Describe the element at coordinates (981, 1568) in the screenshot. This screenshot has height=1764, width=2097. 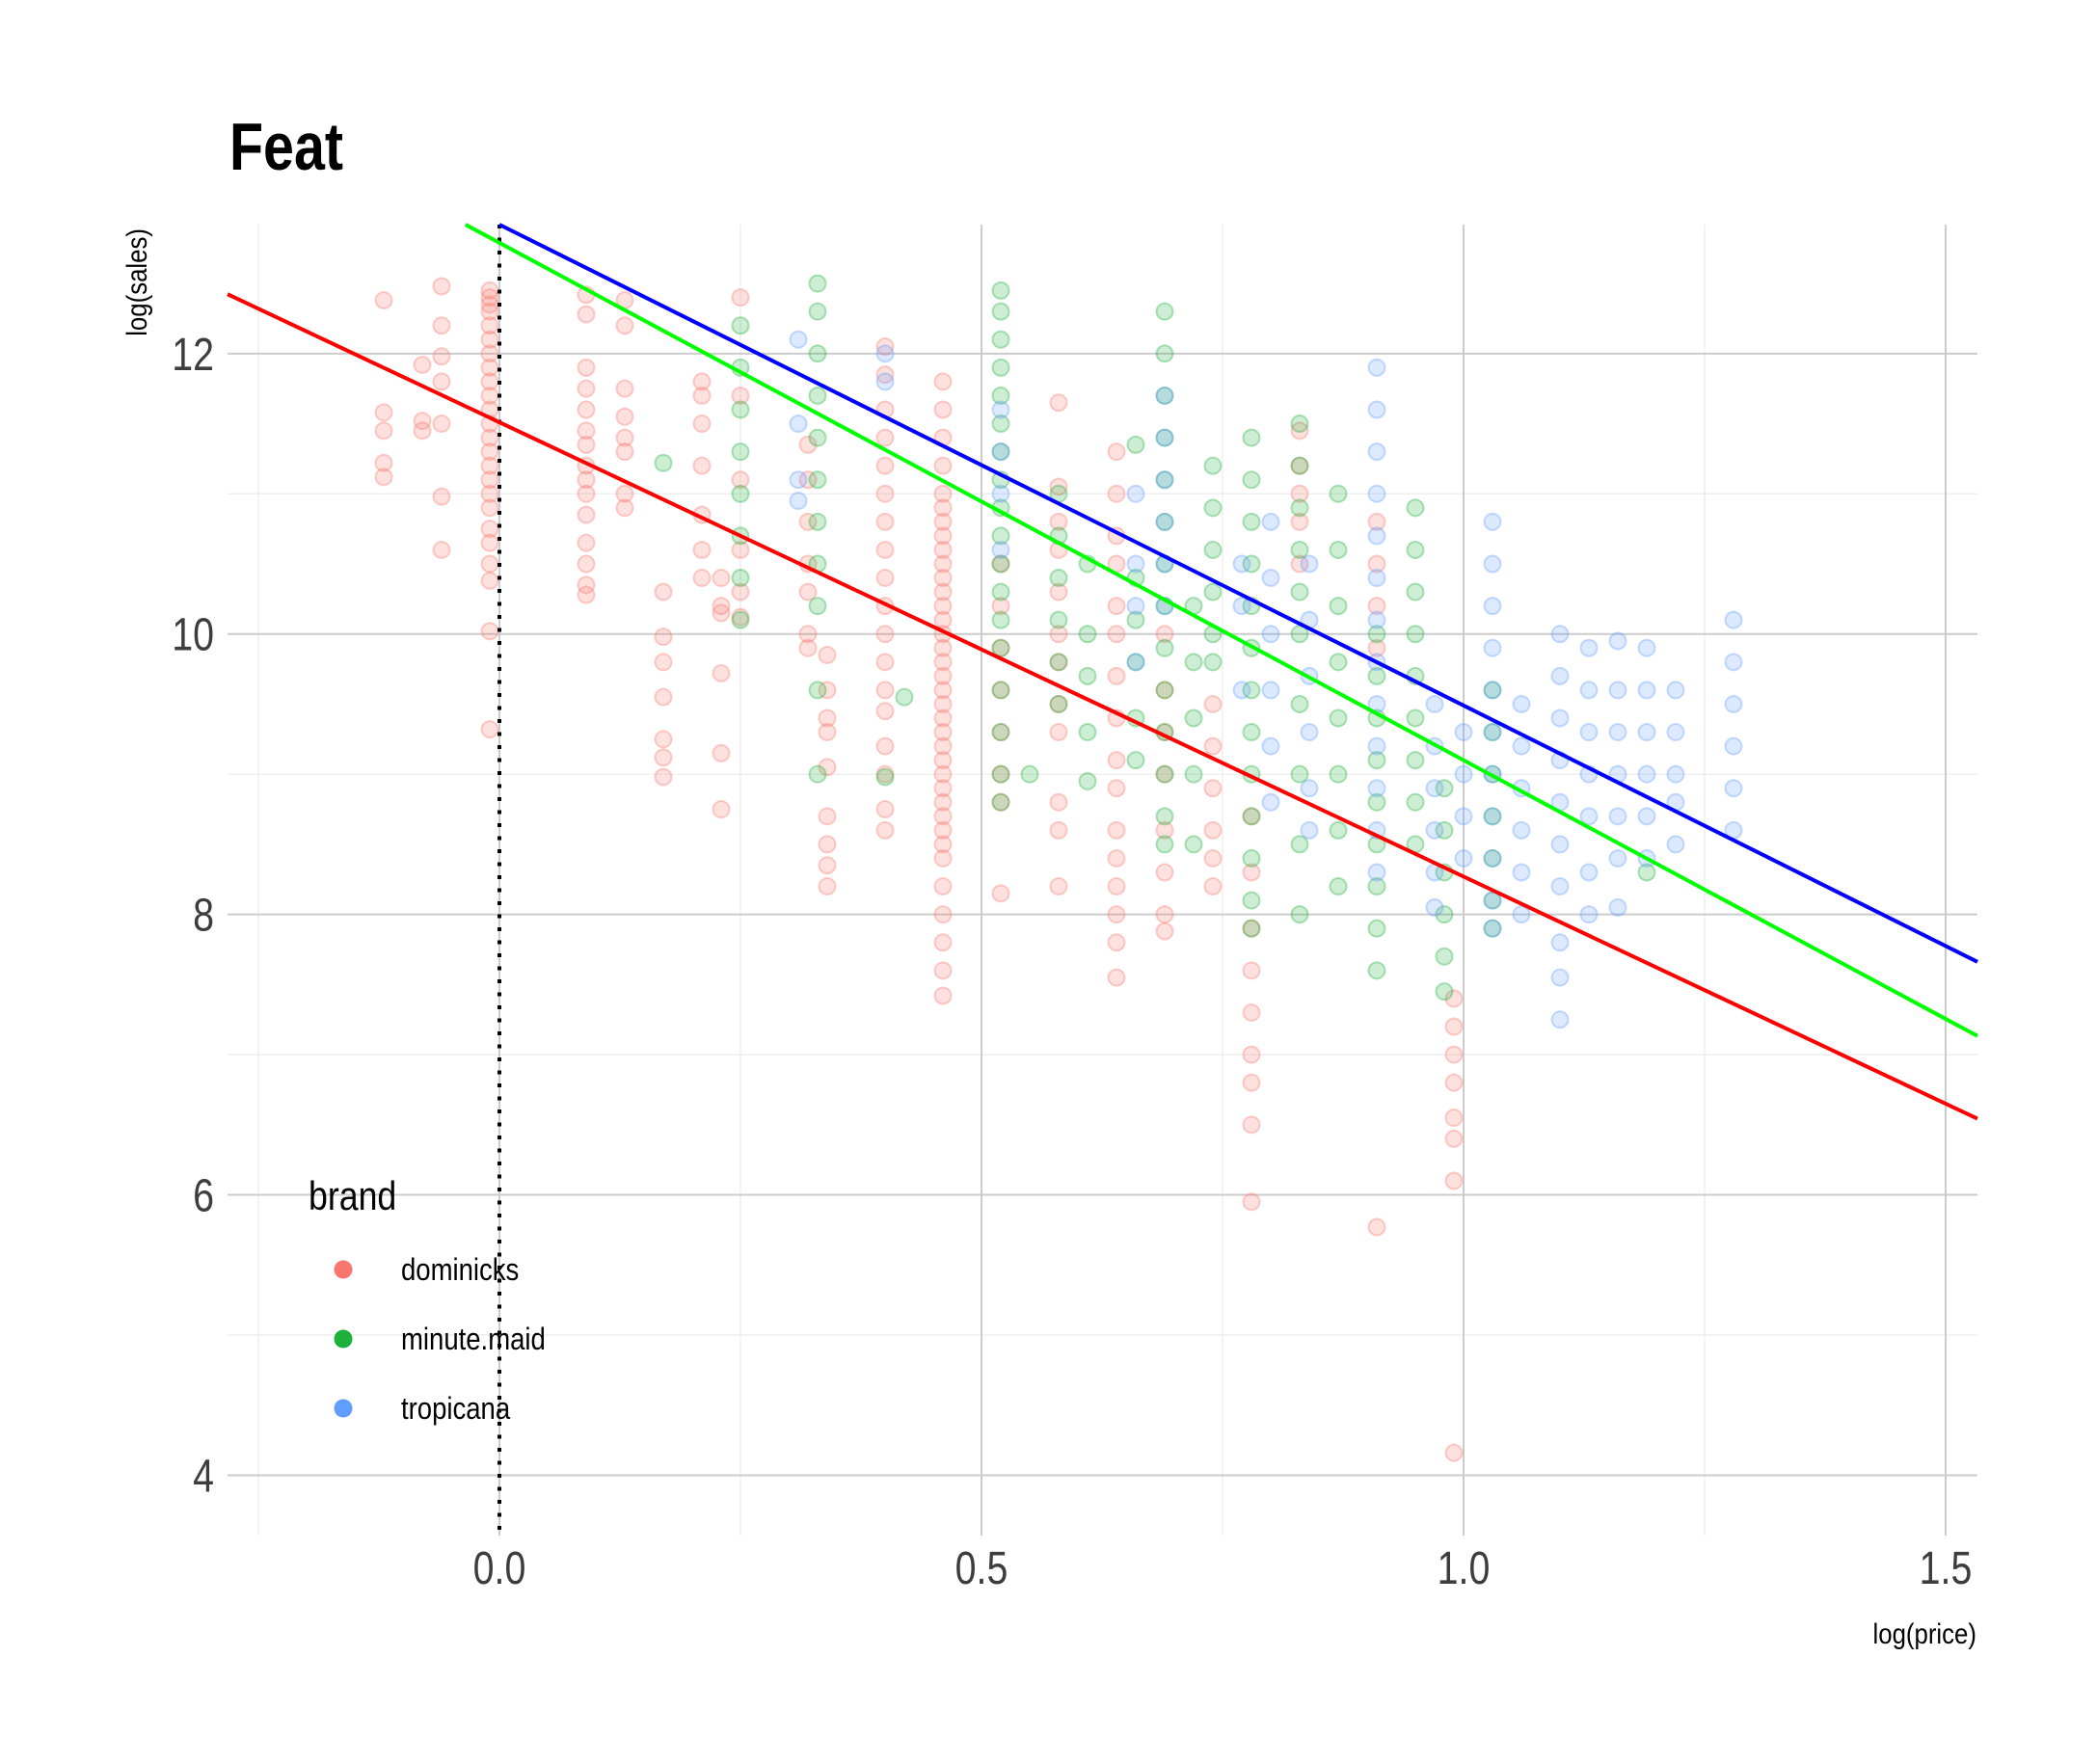
I see `x-tick-label: 0.5` at that location.